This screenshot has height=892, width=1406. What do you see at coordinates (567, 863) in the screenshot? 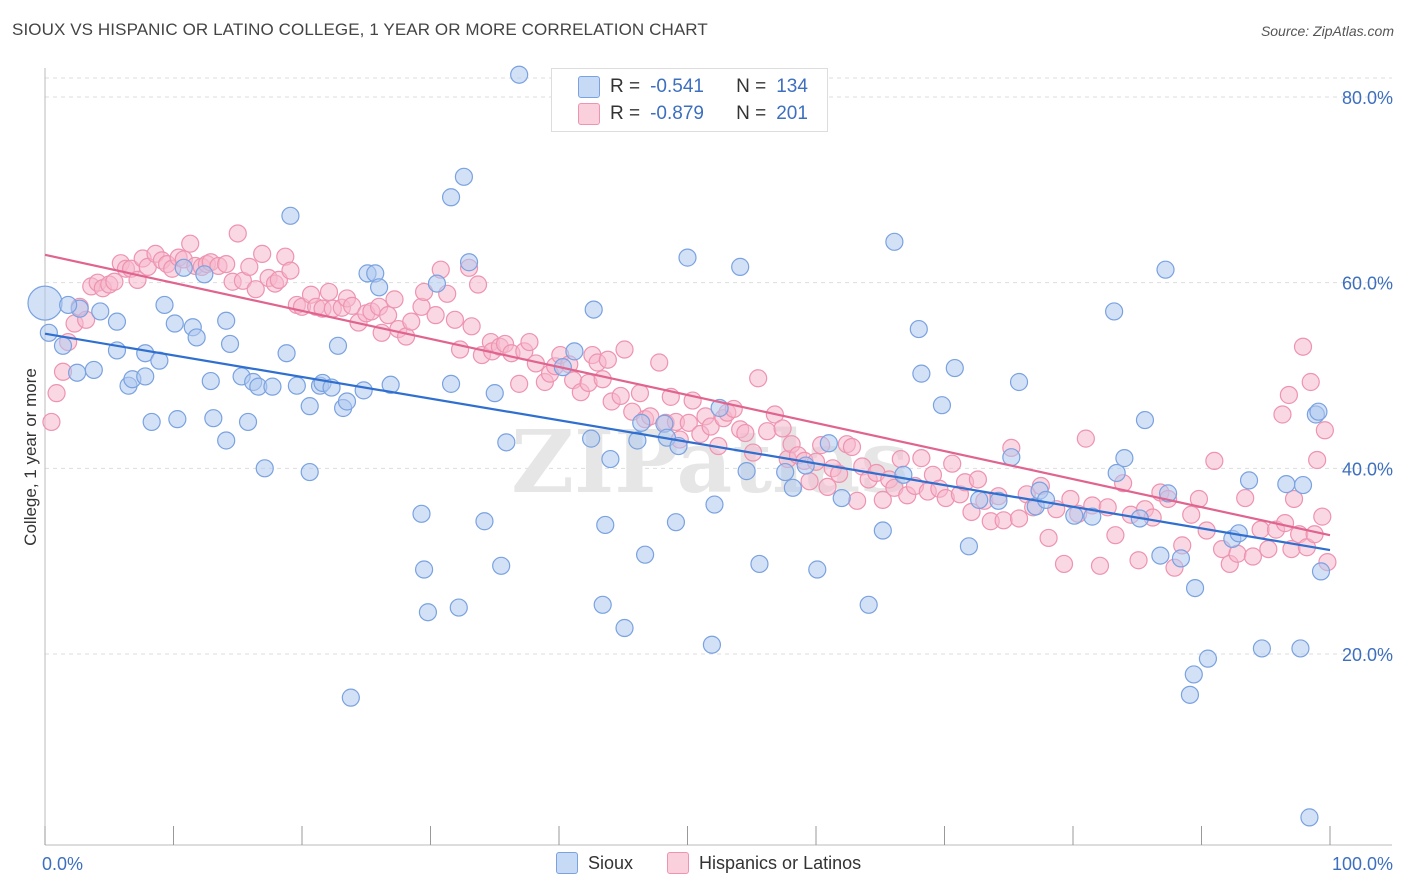
I see `legend-swatch-sioux` at bounding box center [567, 863].